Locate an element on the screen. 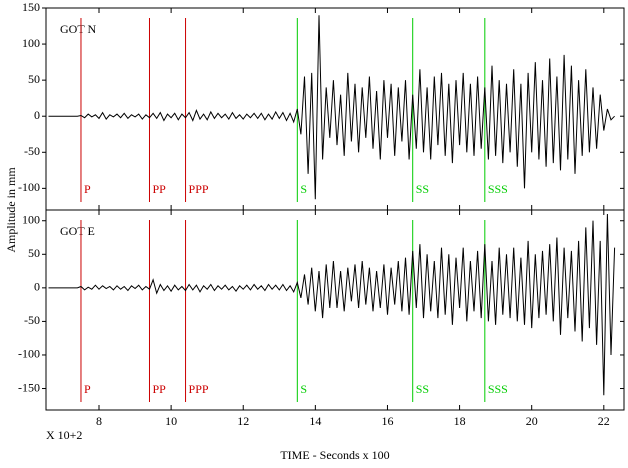  x-tick-label: 16 is located at coordinates (387, 421).